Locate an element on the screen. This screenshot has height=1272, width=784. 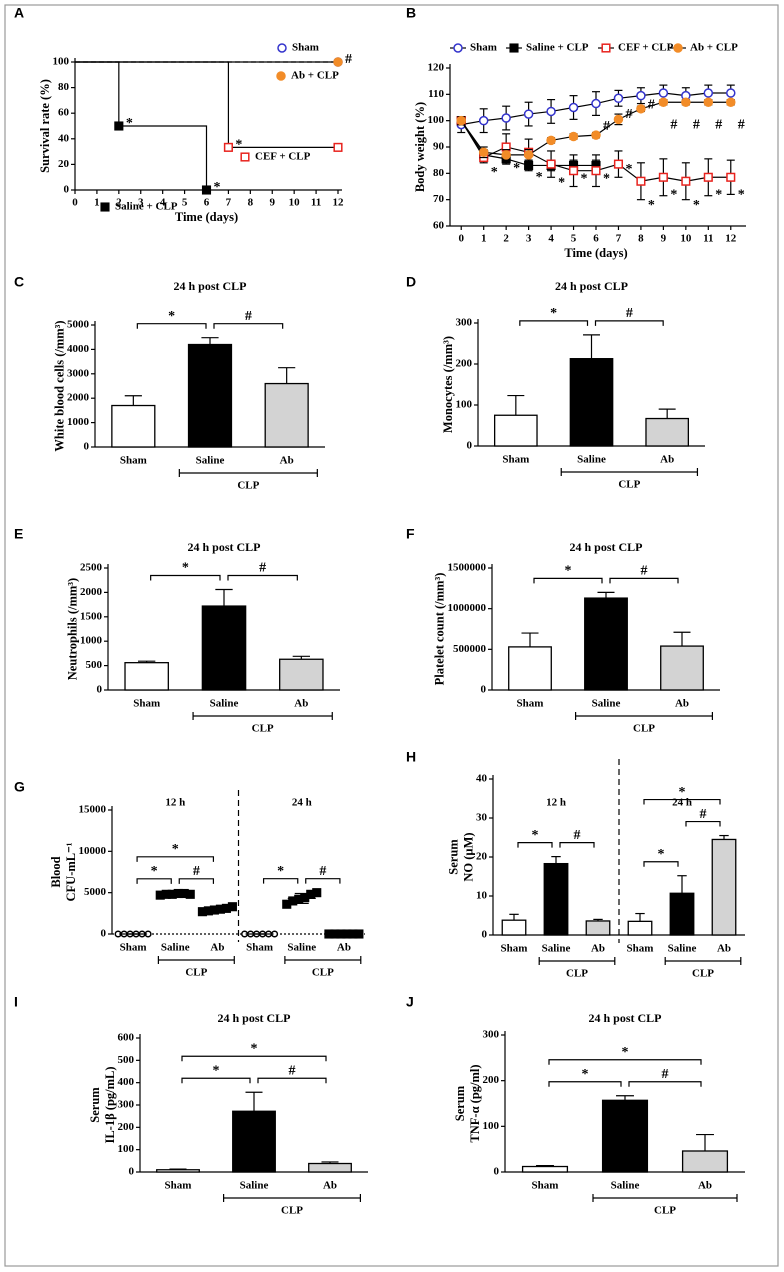
y-tick-label: 90 is located at coordinates (439, 147).